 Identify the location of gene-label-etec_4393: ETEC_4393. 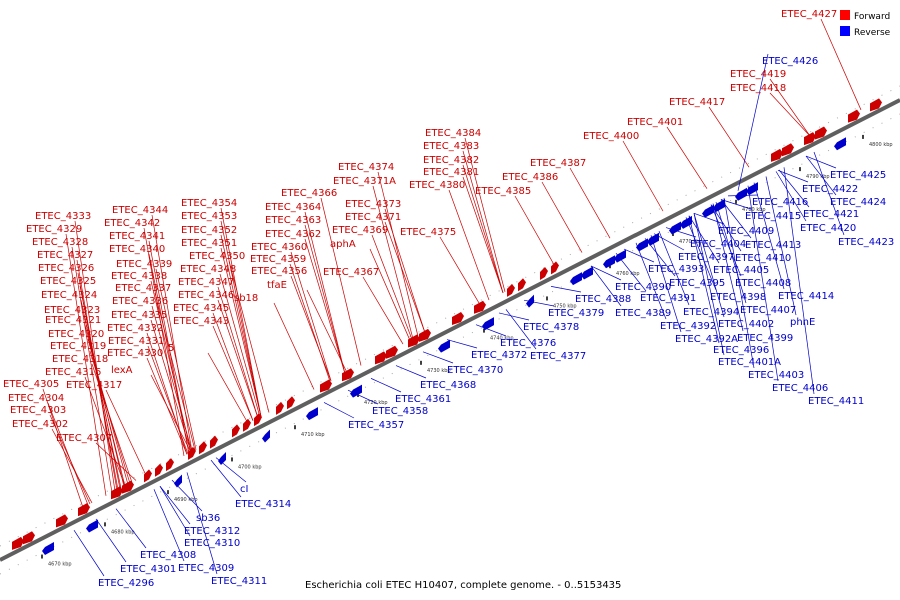
(676, 269).